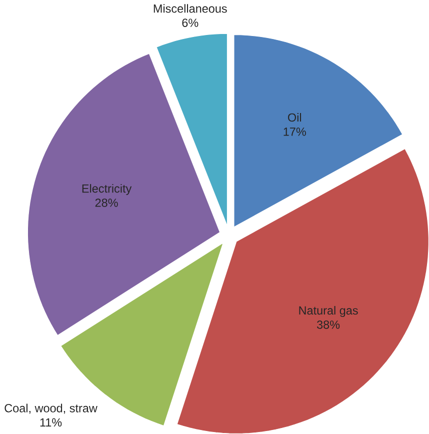 This screenshot has width=429, height=434. I want to click on slice-label: Oil, so click(295, 117).